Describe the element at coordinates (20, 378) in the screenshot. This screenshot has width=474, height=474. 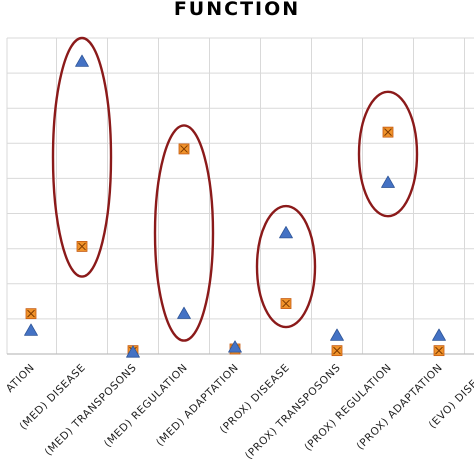
I see `x-tick-label: ATION` at that location.